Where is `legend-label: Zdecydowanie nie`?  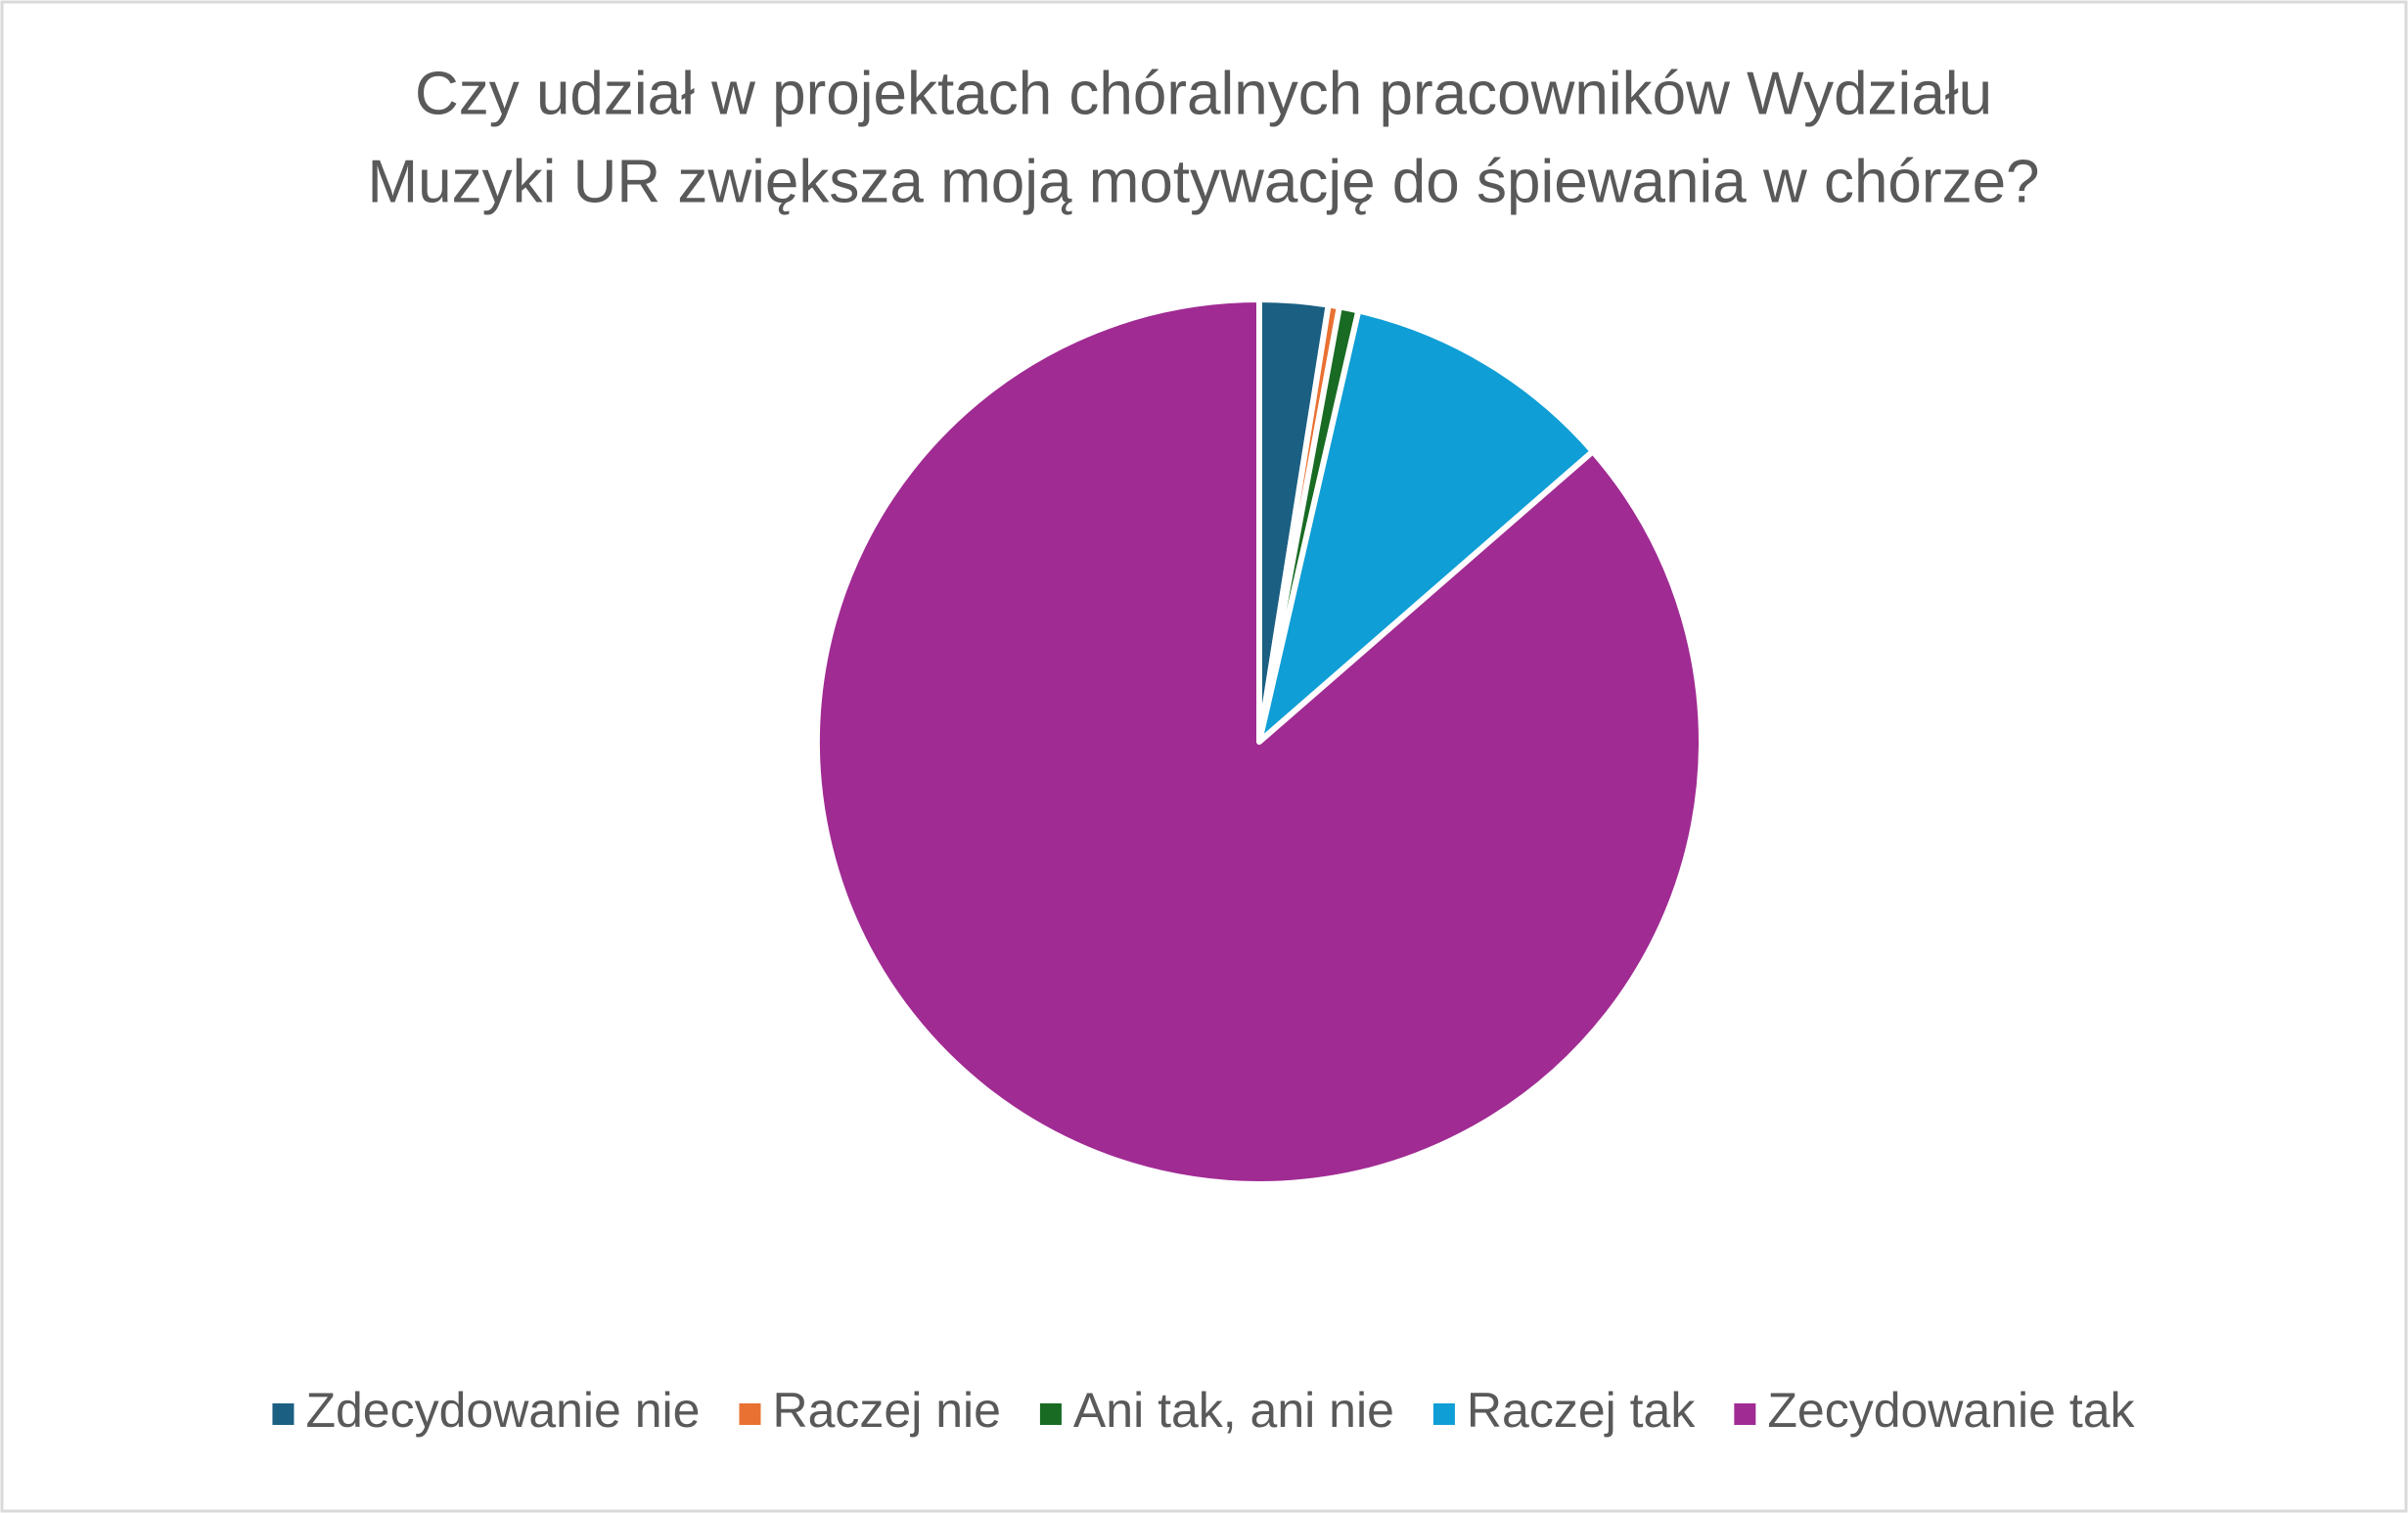
legend-label: Zdecydowanie nie is located at coordinates (503, 1410).